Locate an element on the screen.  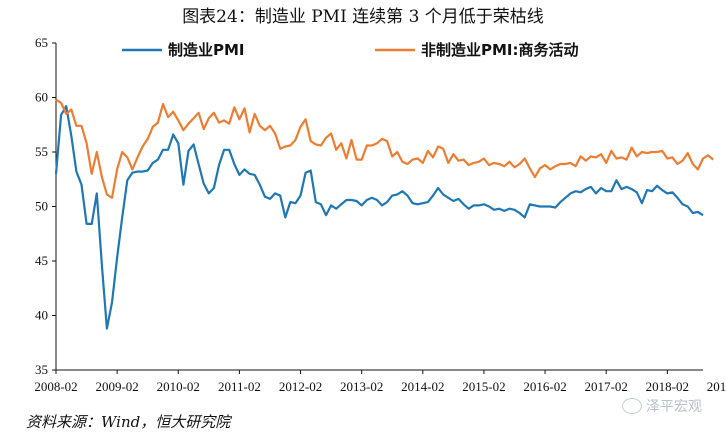
legend: 制造业PMI 非制造业PMI:商务活动 is located at coordinates (350, 50).